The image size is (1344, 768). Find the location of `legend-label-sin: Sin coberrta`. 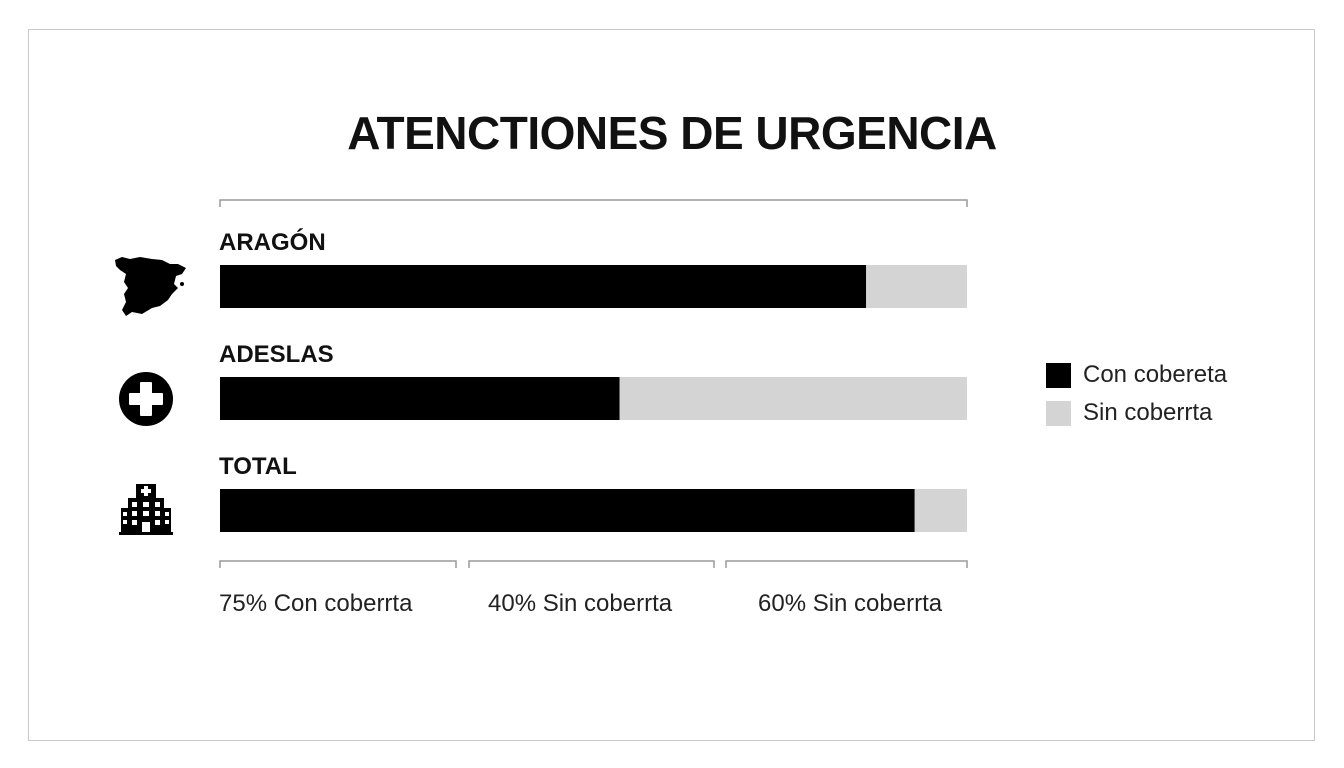

legend-label-sin: Sin coberrta is located at coordinates (1148, 412).